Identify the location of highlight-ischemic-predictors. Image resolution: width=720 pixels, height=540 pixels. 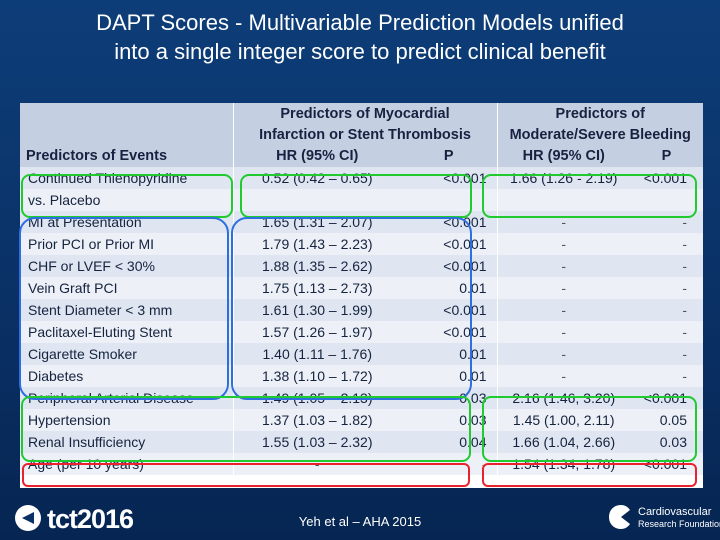
(124, 308).